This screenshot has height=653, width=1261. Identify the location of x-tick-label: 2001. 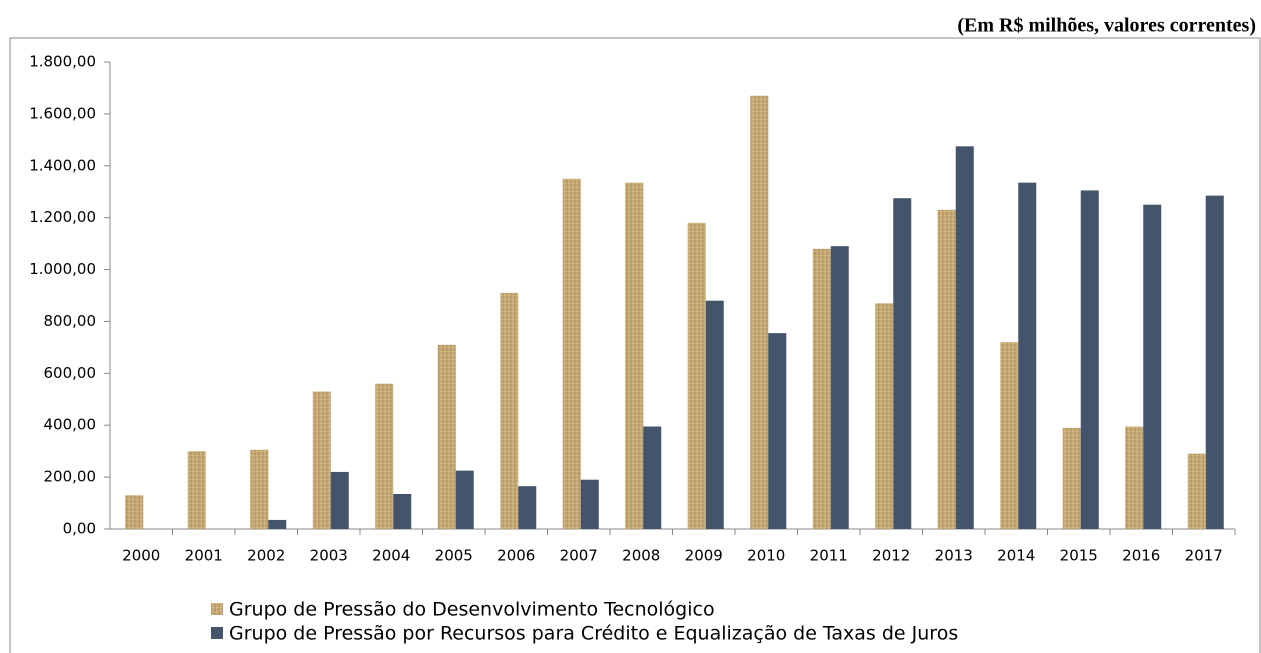
(204, 556).